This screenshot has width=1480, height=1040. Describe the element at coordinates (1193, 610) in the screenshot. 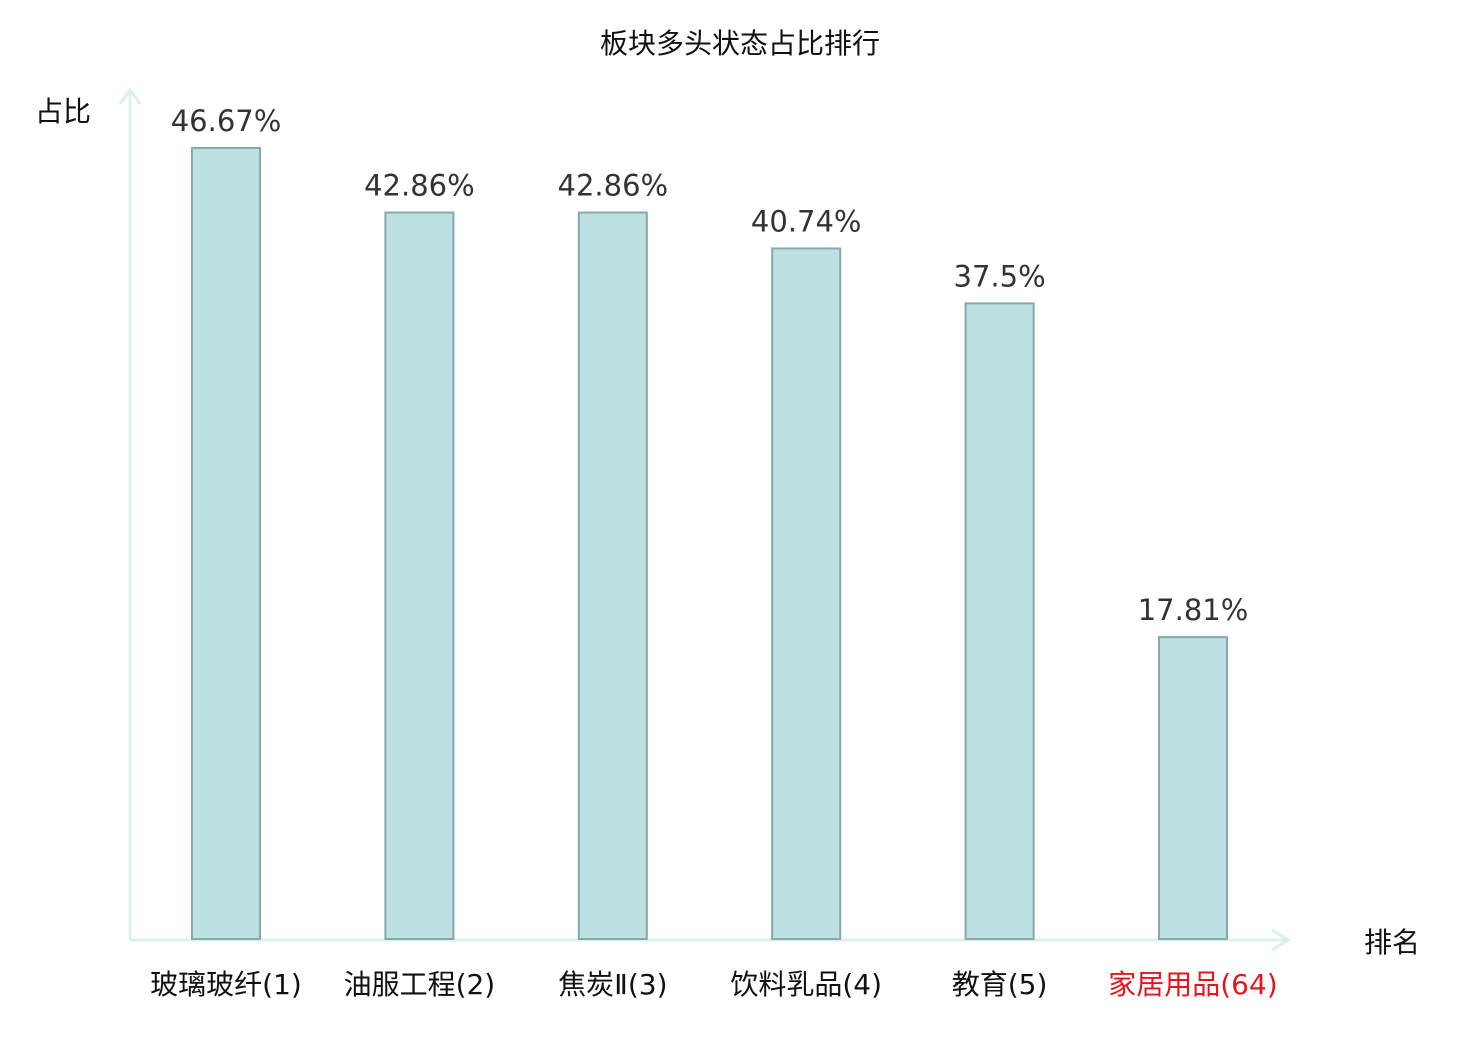

I see `data-label: 17.81%` at that location.